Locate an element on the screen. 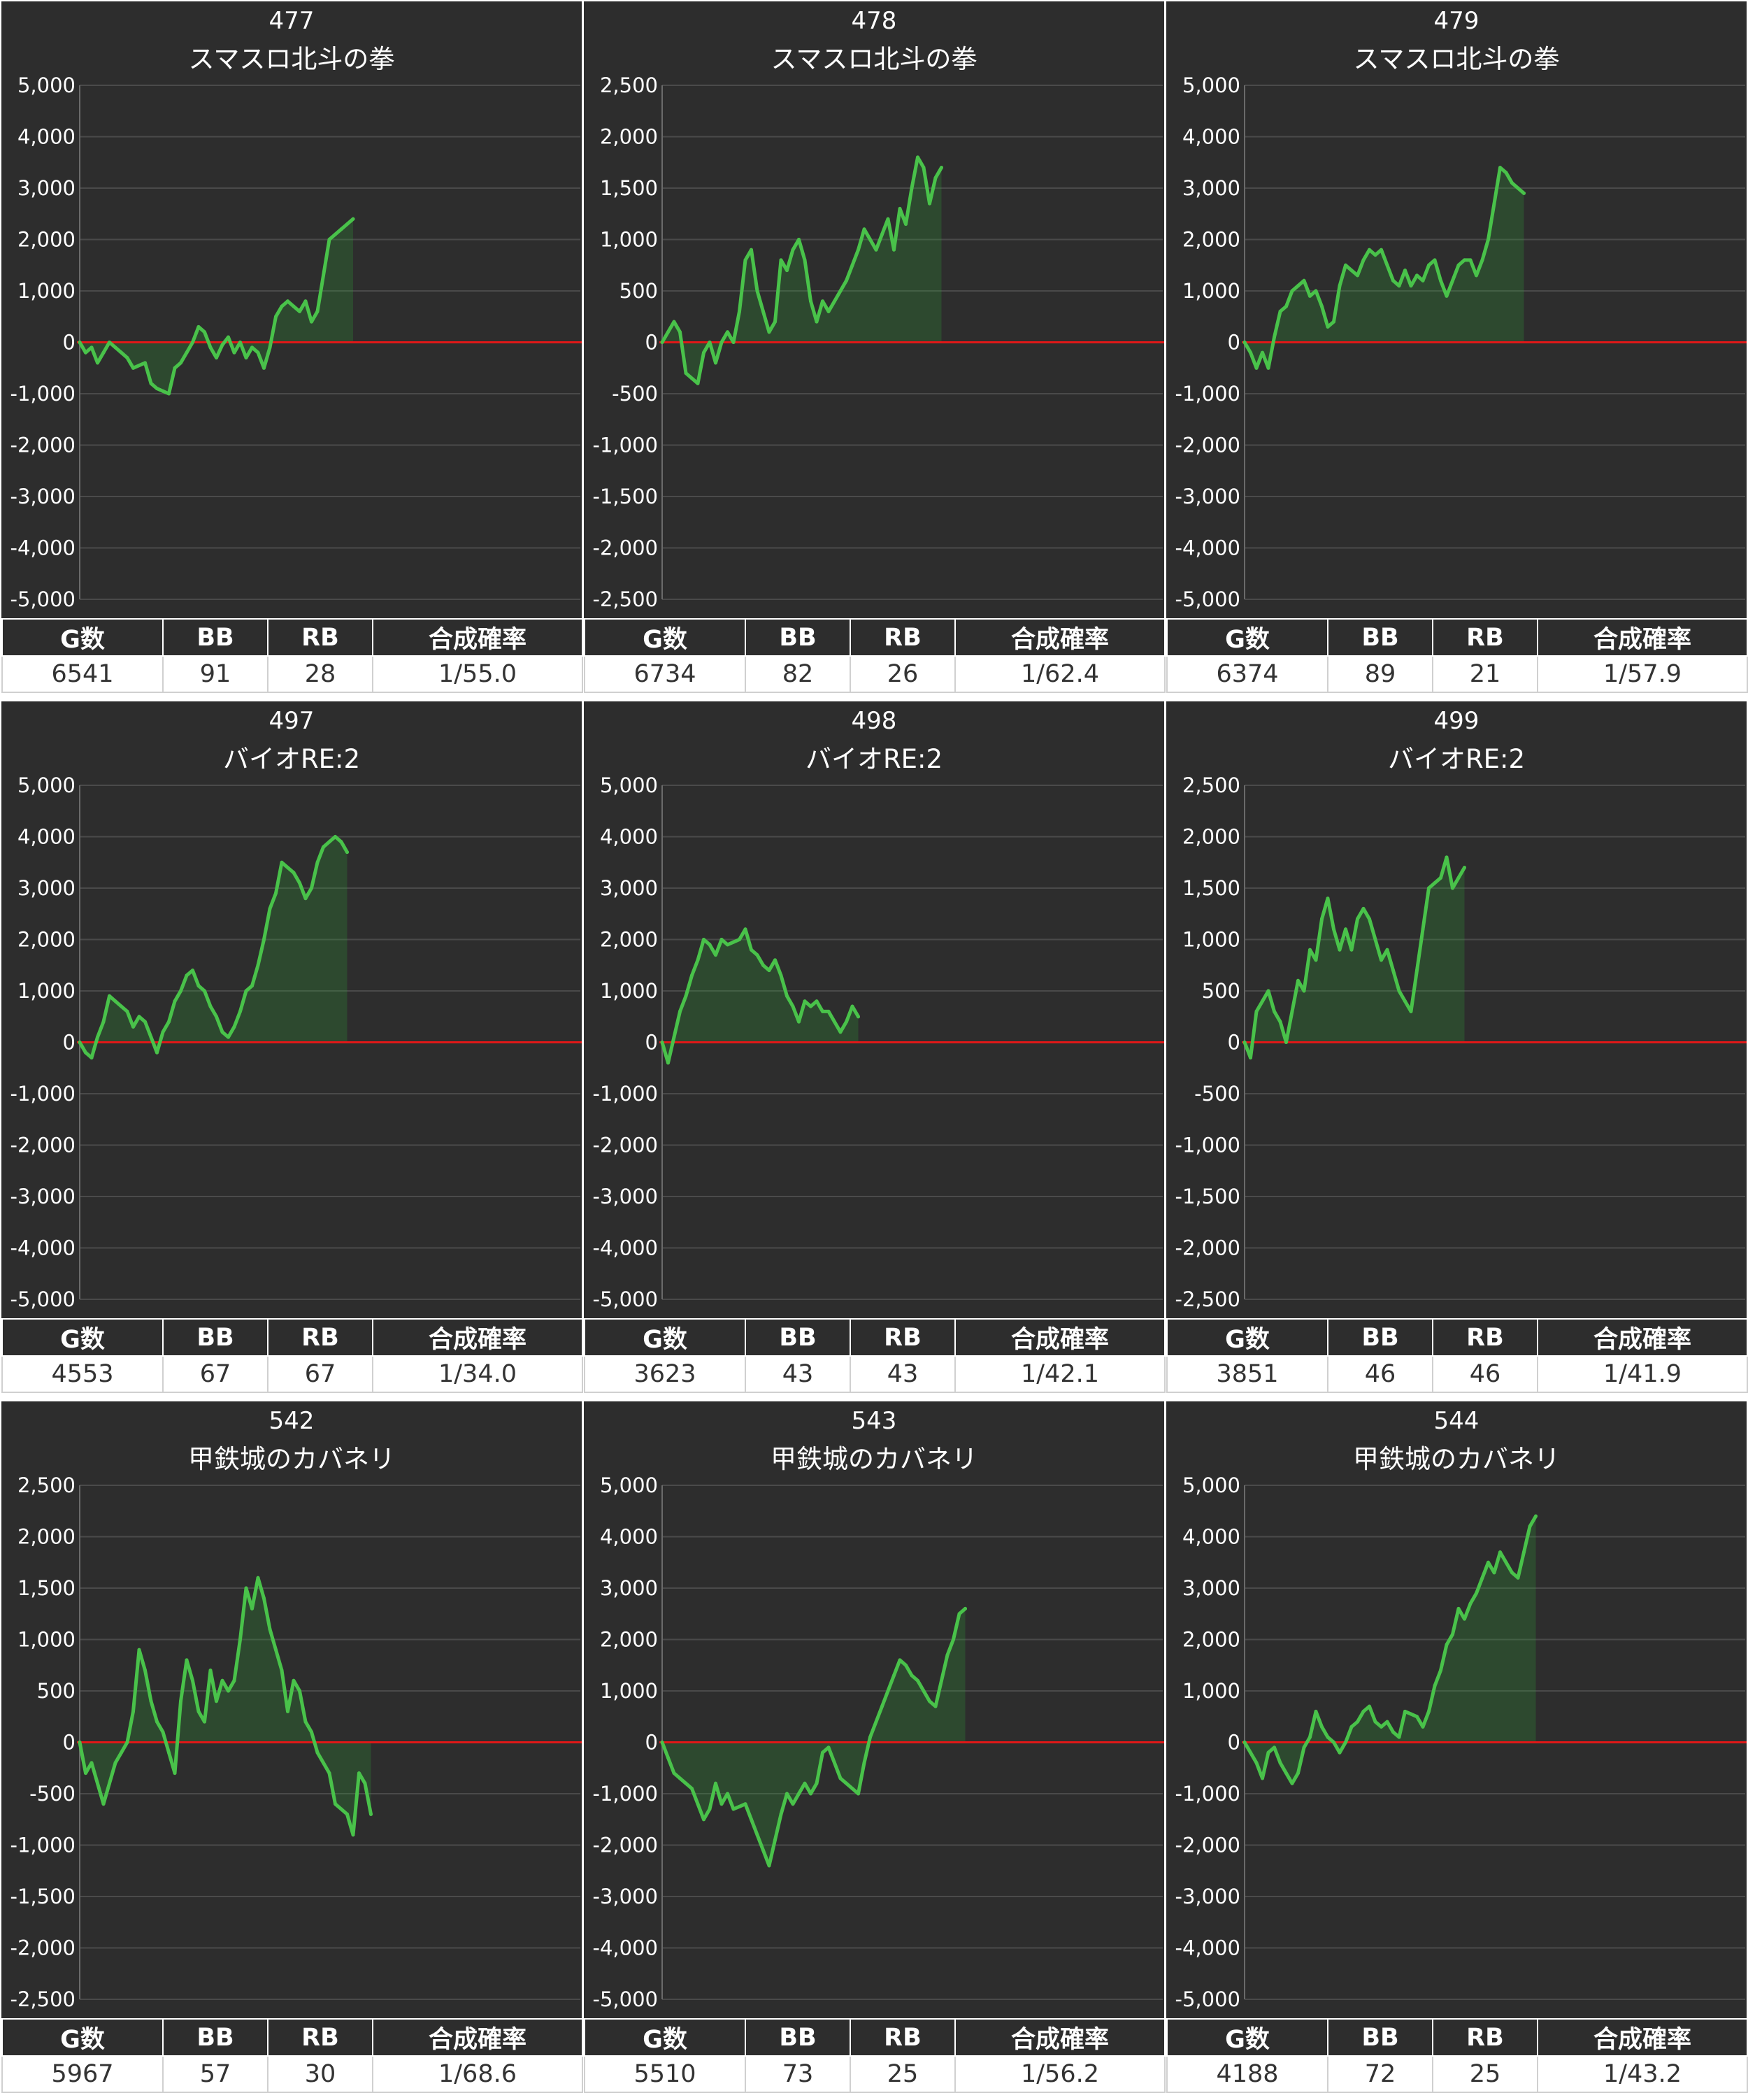  stats-value: 28 is located at coordinates (320, 674).